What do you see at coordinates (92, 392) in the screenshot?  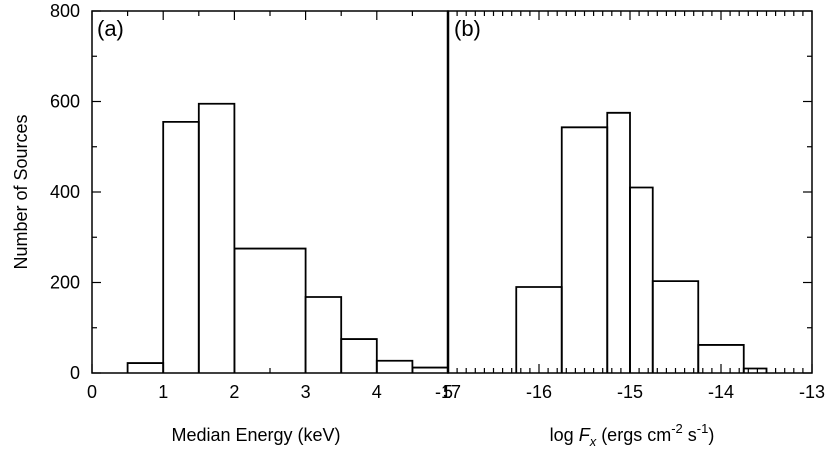 I see `x-tick-label-a: 0` at bounding box center [92, 392].